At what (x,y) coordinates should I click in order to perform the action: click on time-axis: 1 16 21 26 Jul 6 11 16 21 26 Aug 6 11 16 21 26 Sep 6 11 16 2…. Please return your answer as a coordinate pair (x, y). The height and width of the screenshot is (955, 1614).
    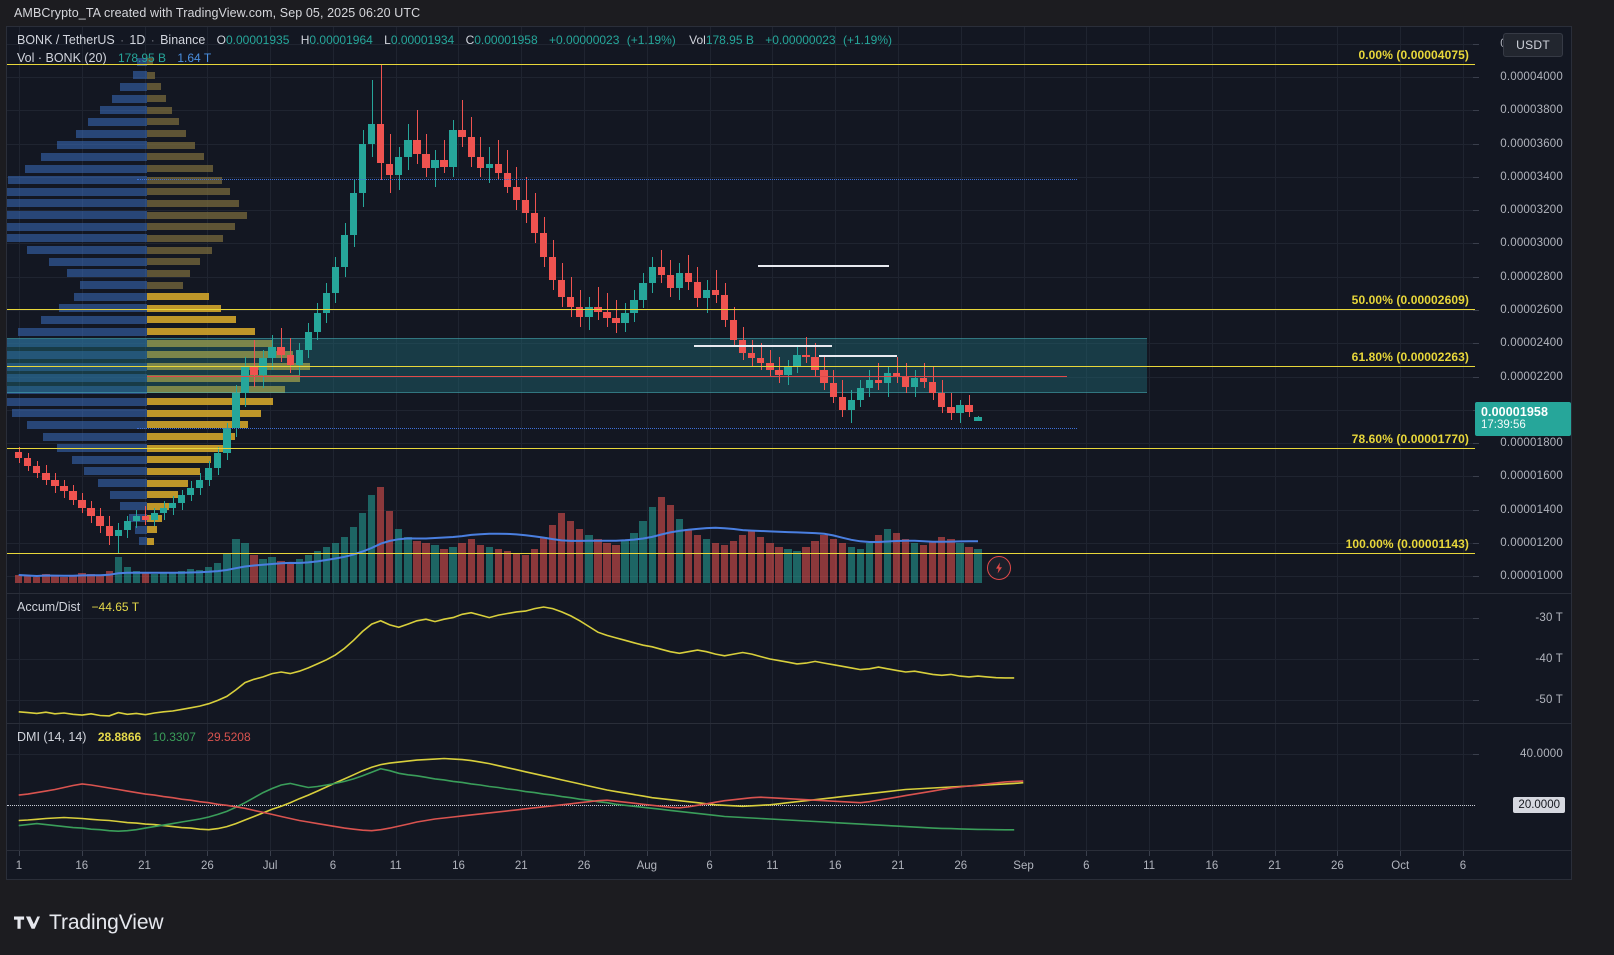
    Looking at the image, I should click on (789, 864).